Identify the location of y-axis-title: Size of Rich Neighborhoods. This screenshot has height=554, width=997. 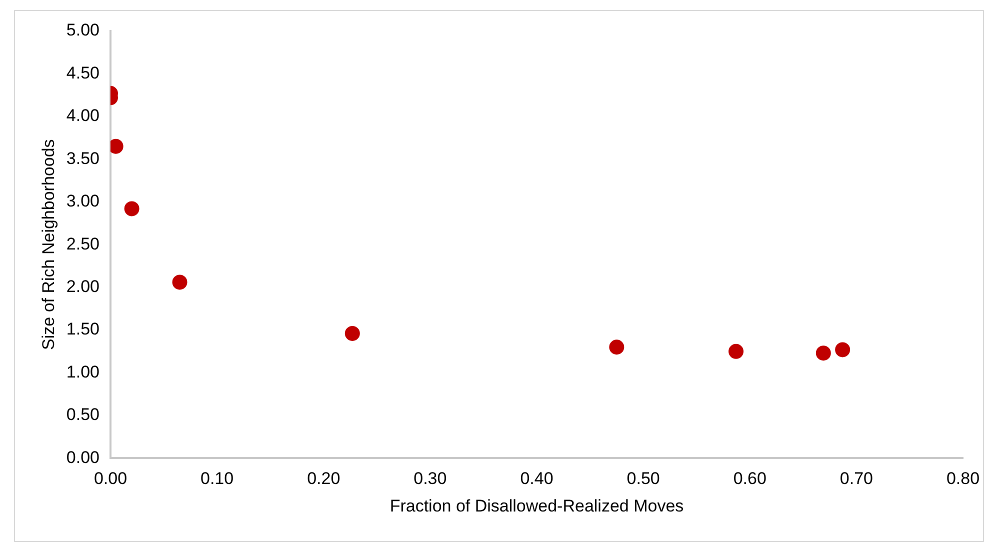
(48, 244).